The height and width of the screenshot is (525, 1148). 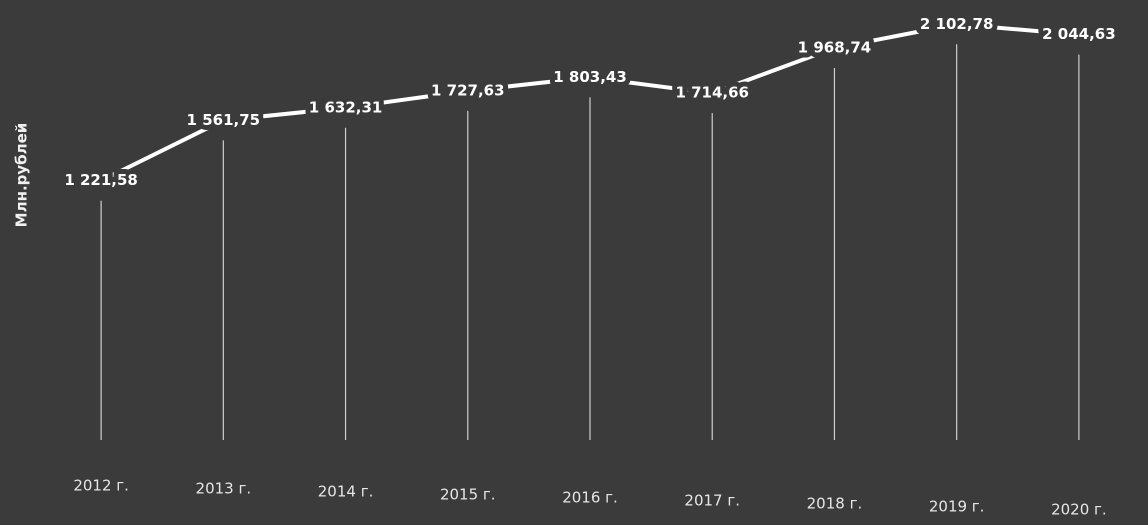 What do you see at coordinates (101, 486) in the screenshot?
I see `x-tick-label: 2012 г.` at bounding box center [101, 486].